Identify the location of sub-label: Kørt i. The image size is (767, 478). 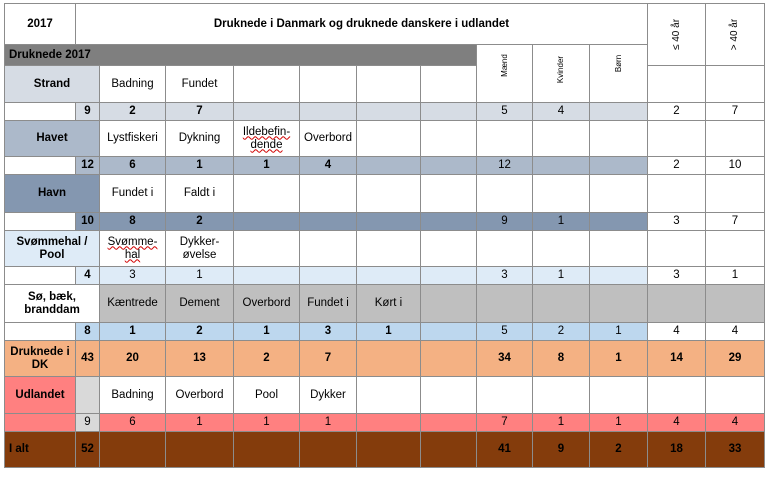
(388, 303).